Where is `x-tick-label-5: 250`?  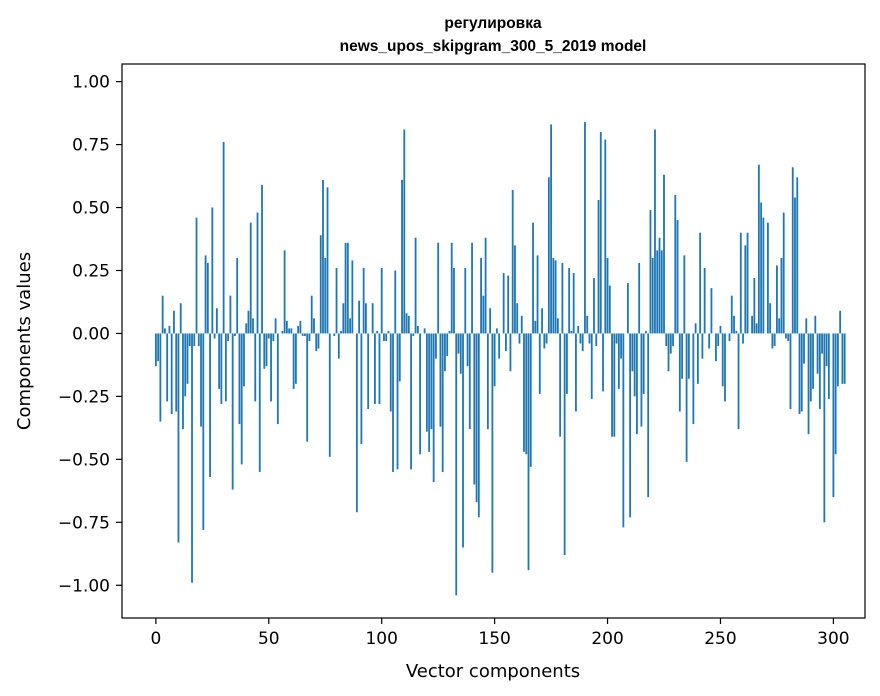
x-tick-label-5: 250 is located at coordinates (720, 639).